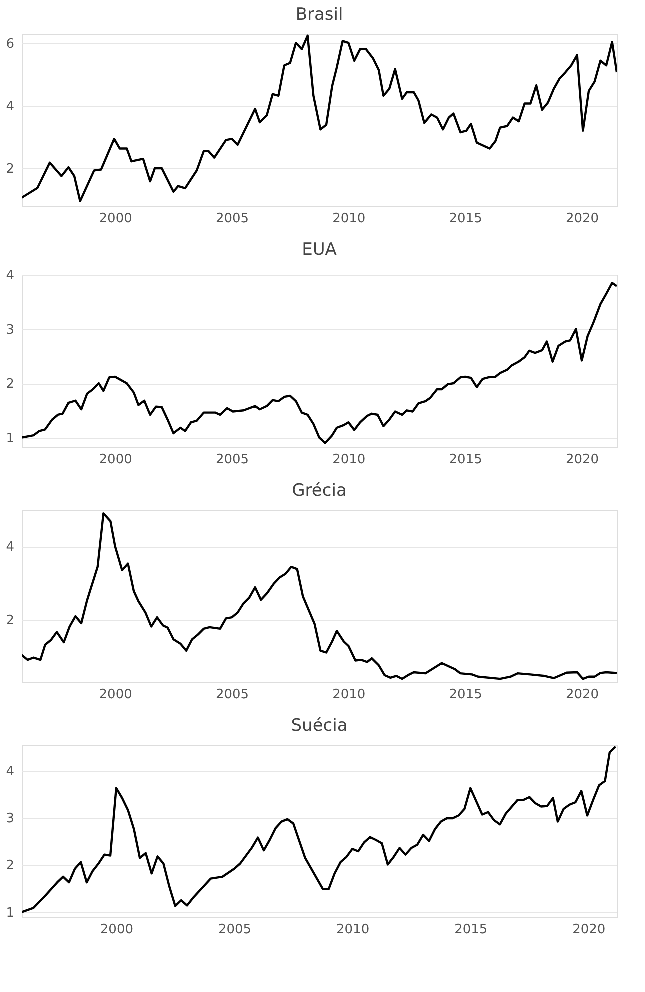 The width and height of the screenshot is (645, 992). I want to click on chart-title: EUA, so click(320, 250).